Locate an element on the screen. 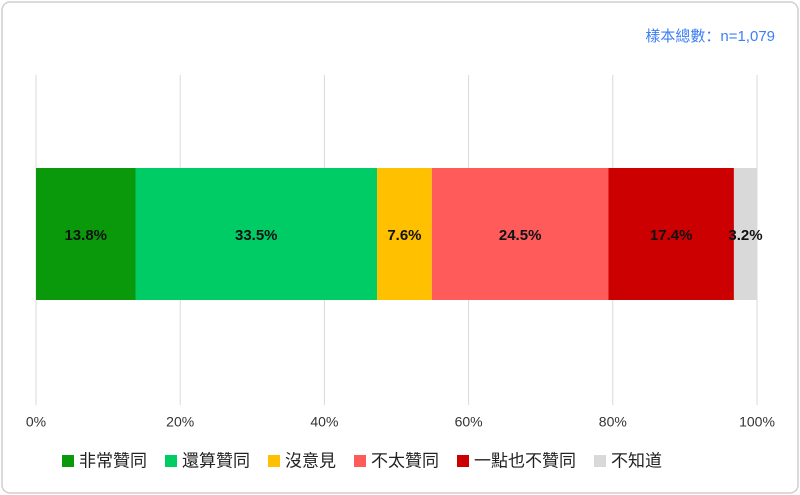 The image size is (800, 495). x-tick-label: 80% is located at coordinates (613, 422).